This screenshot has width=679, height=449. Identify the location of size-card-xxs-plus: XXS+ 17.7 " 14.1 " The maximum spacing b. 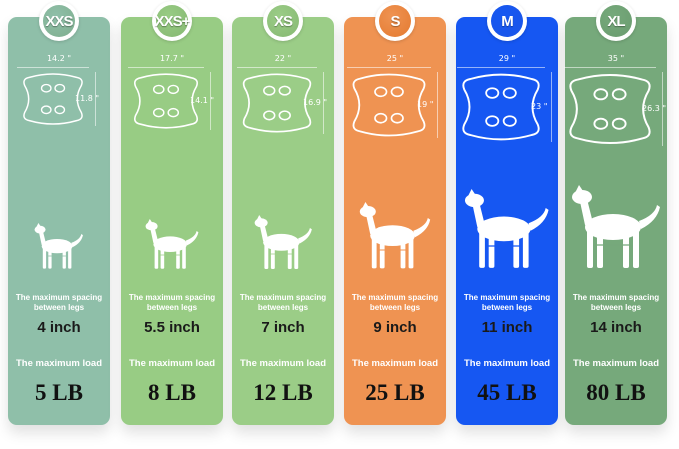
(172, 213).